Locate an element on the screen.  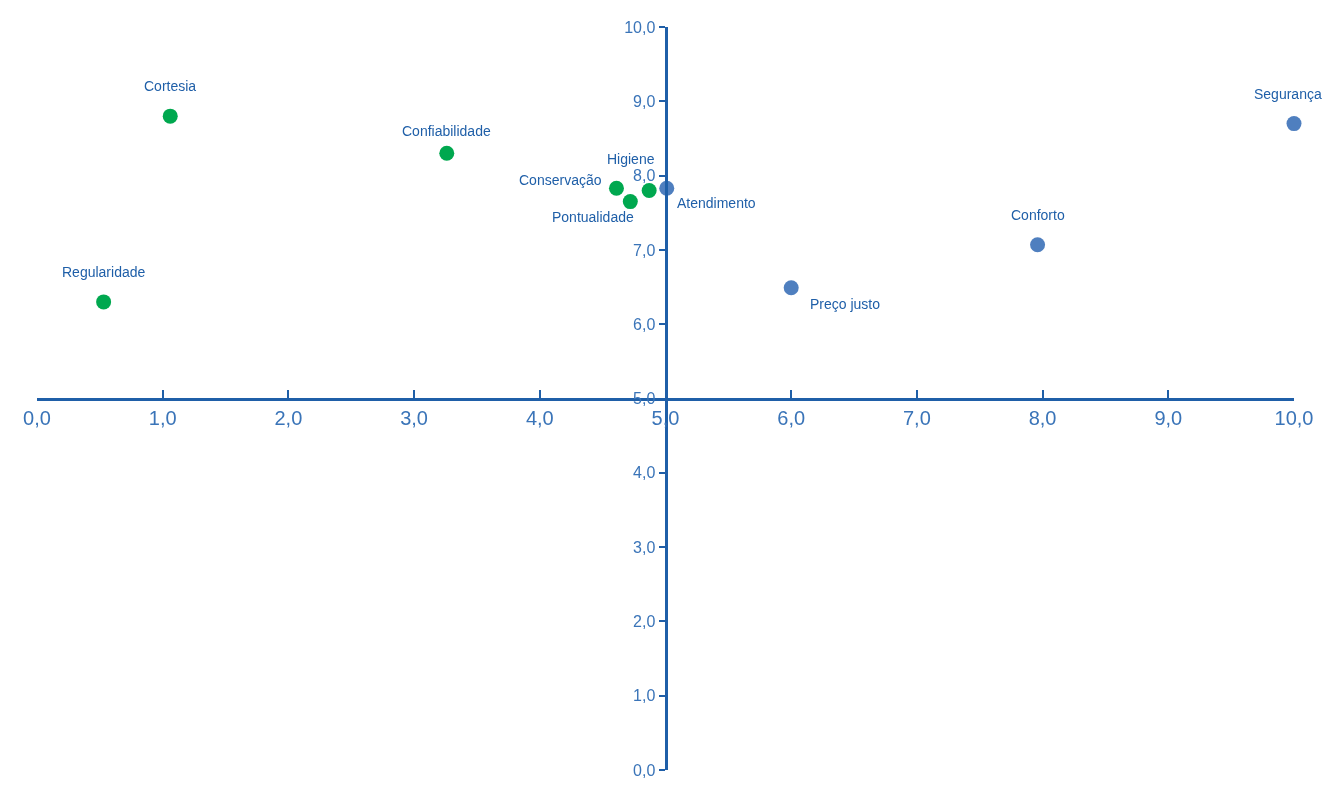
y-tick-label: 2,0 is located at coordinates (644, 621).